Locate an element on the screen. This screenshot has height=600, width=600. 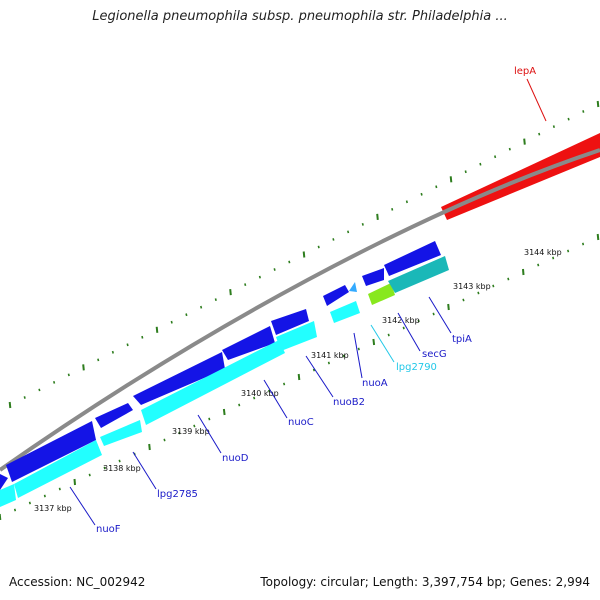
gene-lepA-arrow is located at coordinates (520, 176).